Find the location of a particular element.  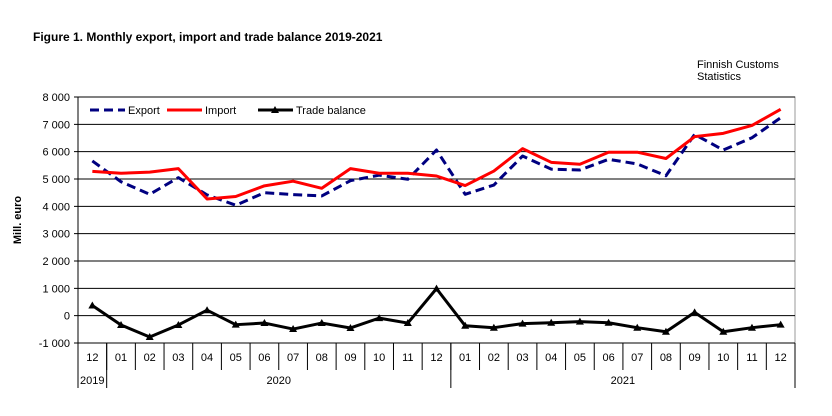

y-tick-label: -1 000 is located at coordinates (54, 344).